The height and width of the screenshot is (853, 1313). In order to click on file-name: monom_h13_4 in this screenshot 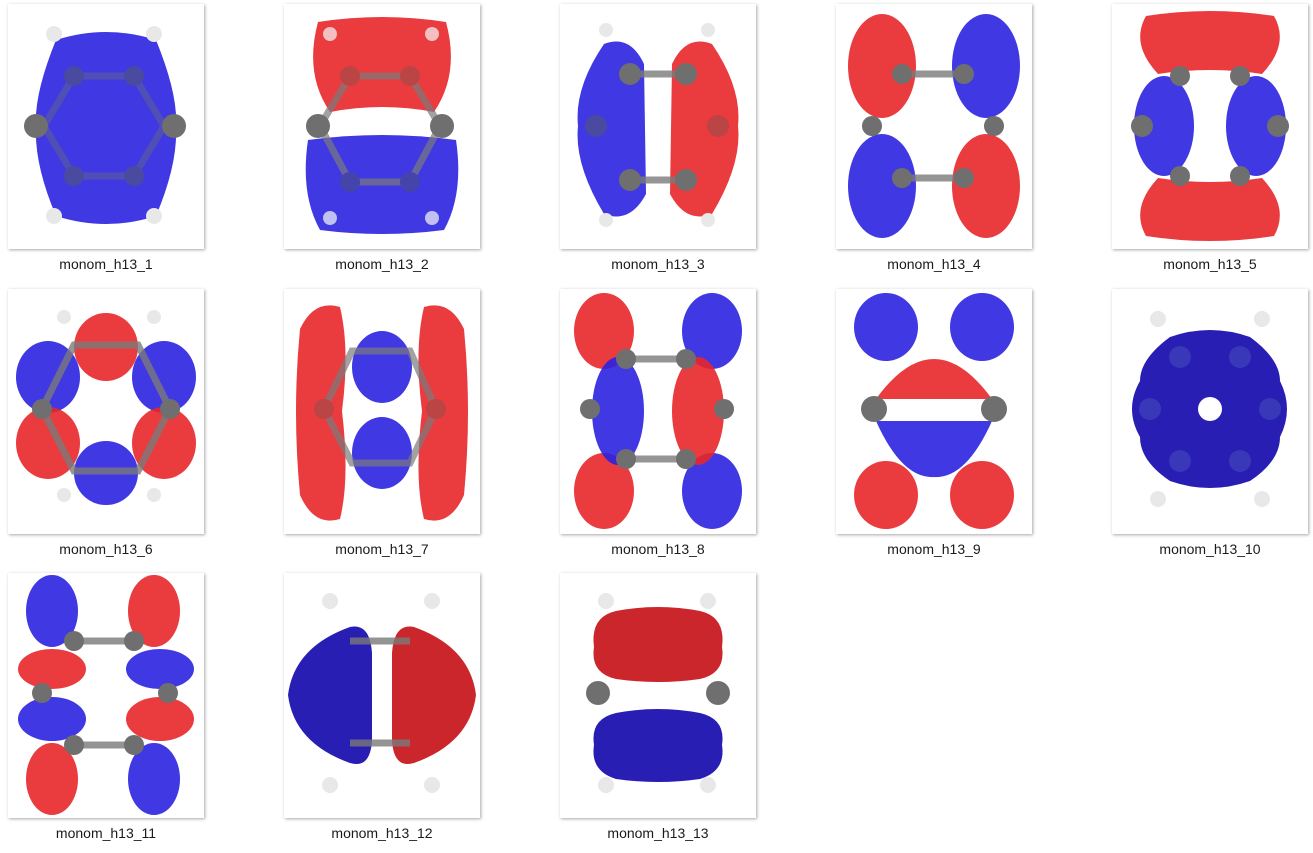, I will do `click(934, 264)`.